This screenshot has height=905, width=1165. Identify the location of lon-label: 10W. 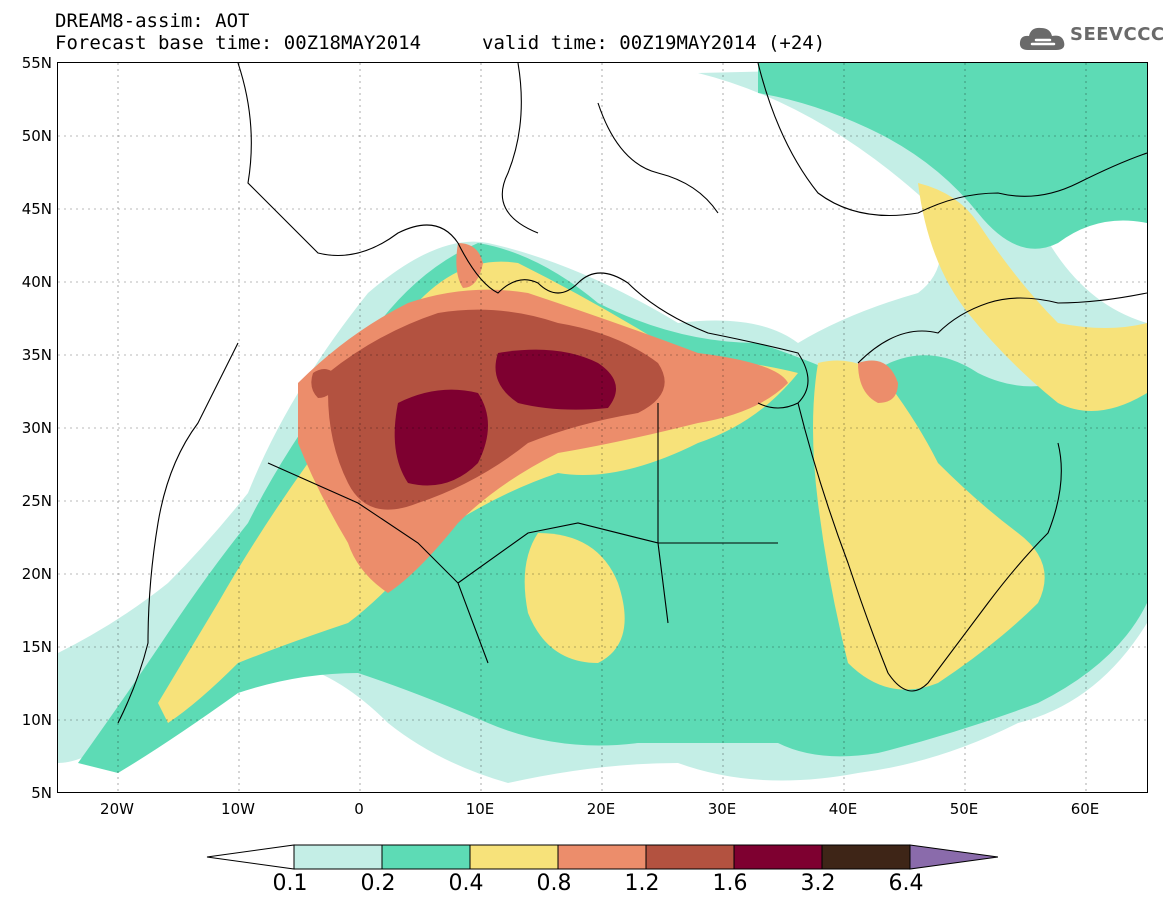
(238, 809).